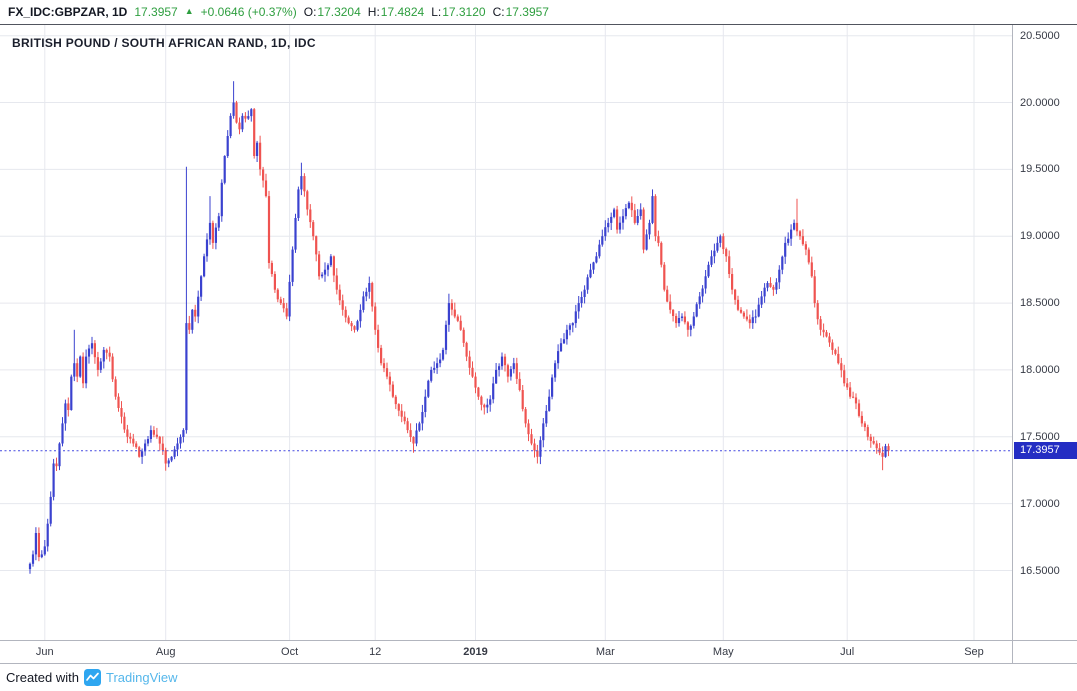 This screenshot has width=1077, height=691. What do you see at coordinates (402, 12) in the screenshot?
I see `high-value: 17.4824` at bounding box center [402, 12].